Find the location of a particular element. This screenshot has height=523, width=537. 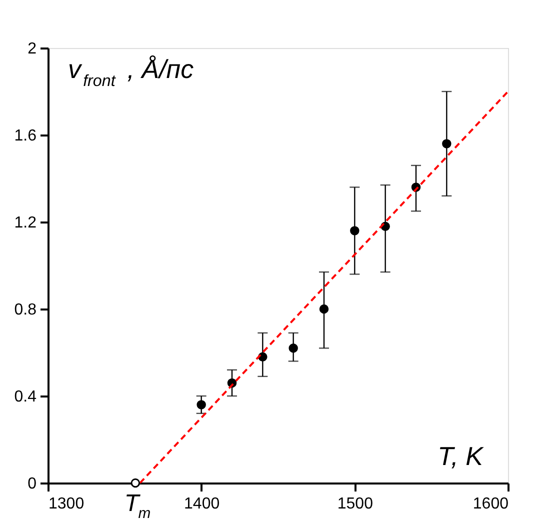

y-tick-label: 2 is located at coordinates (32, 49).